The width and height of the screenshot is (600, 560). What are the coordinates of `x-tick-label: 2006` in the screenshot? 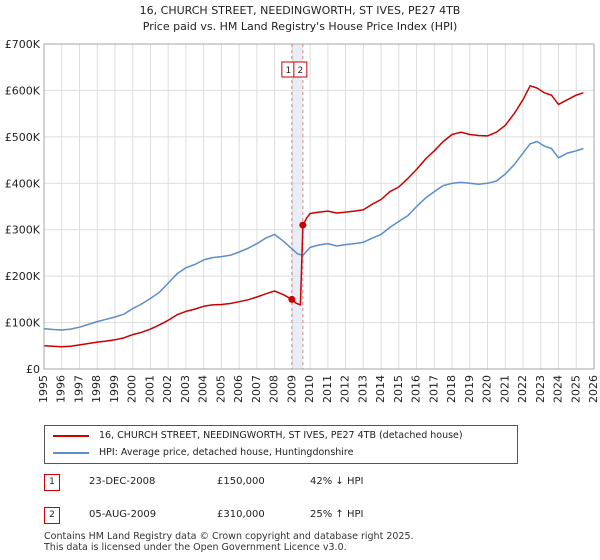 It's located at (238, 389).